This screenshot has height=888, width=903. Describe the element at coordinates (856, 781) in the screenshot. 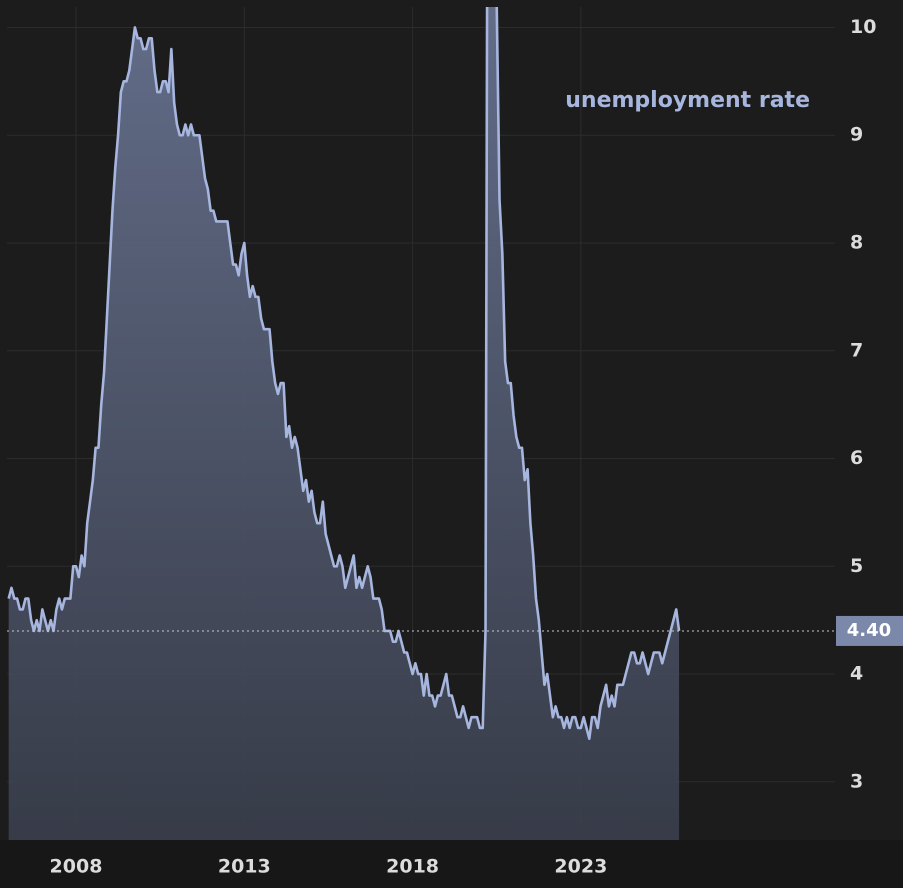

I see `y-tick-label: 3` at that location.